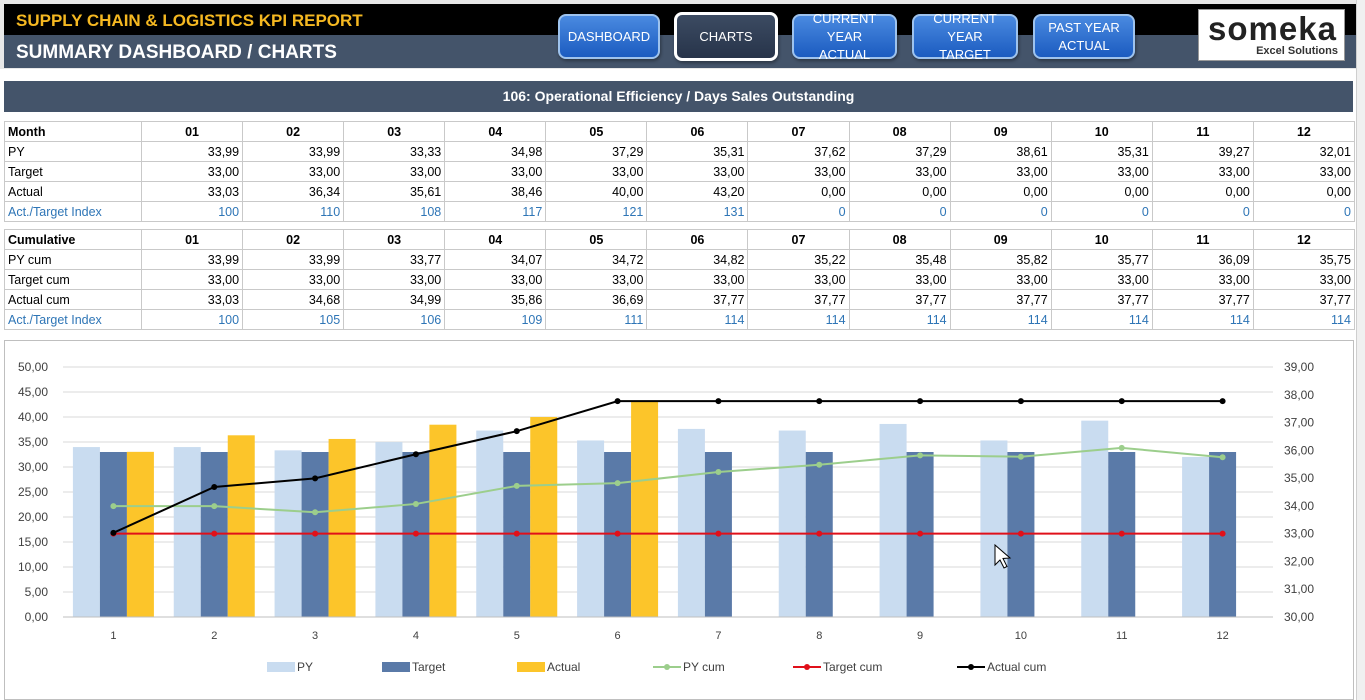  I want to click on month-header-cell: 06, so click(697, 131).